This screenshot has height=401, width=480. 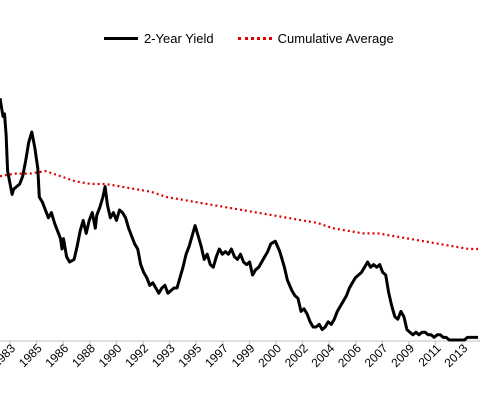 What do you see at coordinates (179, 38) in the screenshot?
I see `legend-label-yield: 2-Year Yield` at bounding box center [179, 38].